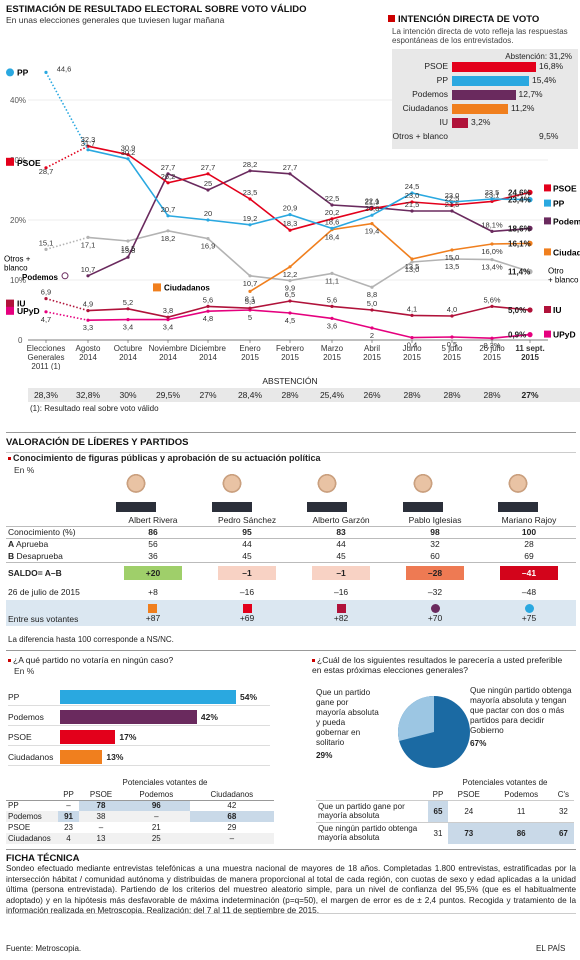 The image size is (580, 960). Describe the element at coordinates (250, 317) in the screenshot. I see `data-label: 5` at that location.